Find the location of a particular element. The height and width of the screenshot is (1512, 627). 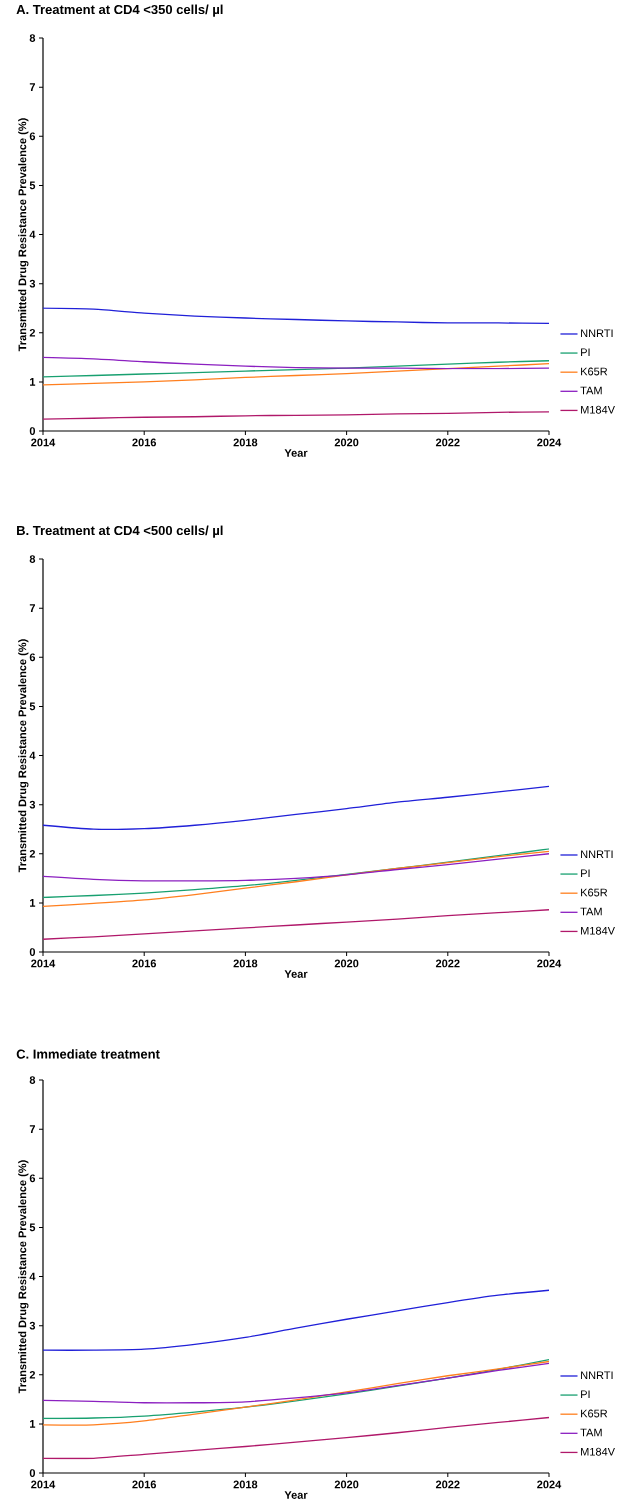

chart-title: B. Treatment at CD4 <500 cells/ µl is located at coordinates (120, 531).